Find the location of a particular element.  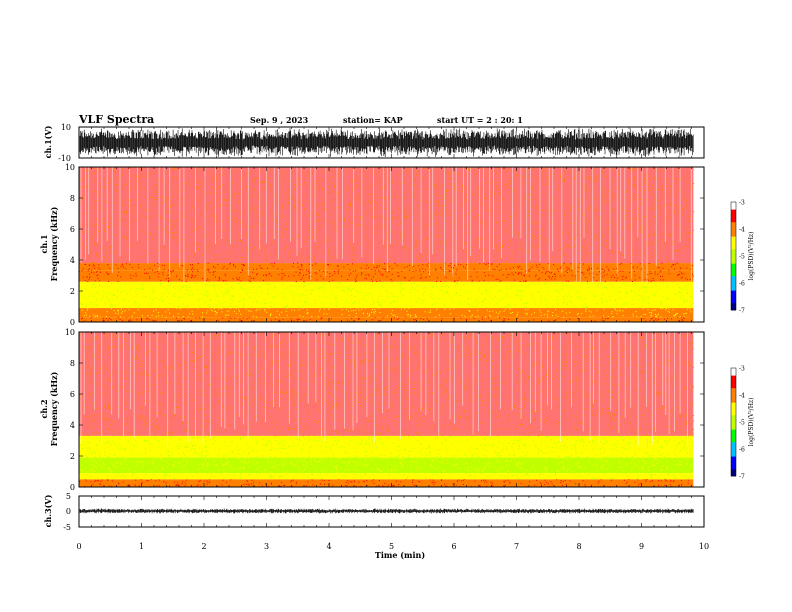

waveform-ch1-ylabel: ch.1(V) is located at coordinates (48, 141).